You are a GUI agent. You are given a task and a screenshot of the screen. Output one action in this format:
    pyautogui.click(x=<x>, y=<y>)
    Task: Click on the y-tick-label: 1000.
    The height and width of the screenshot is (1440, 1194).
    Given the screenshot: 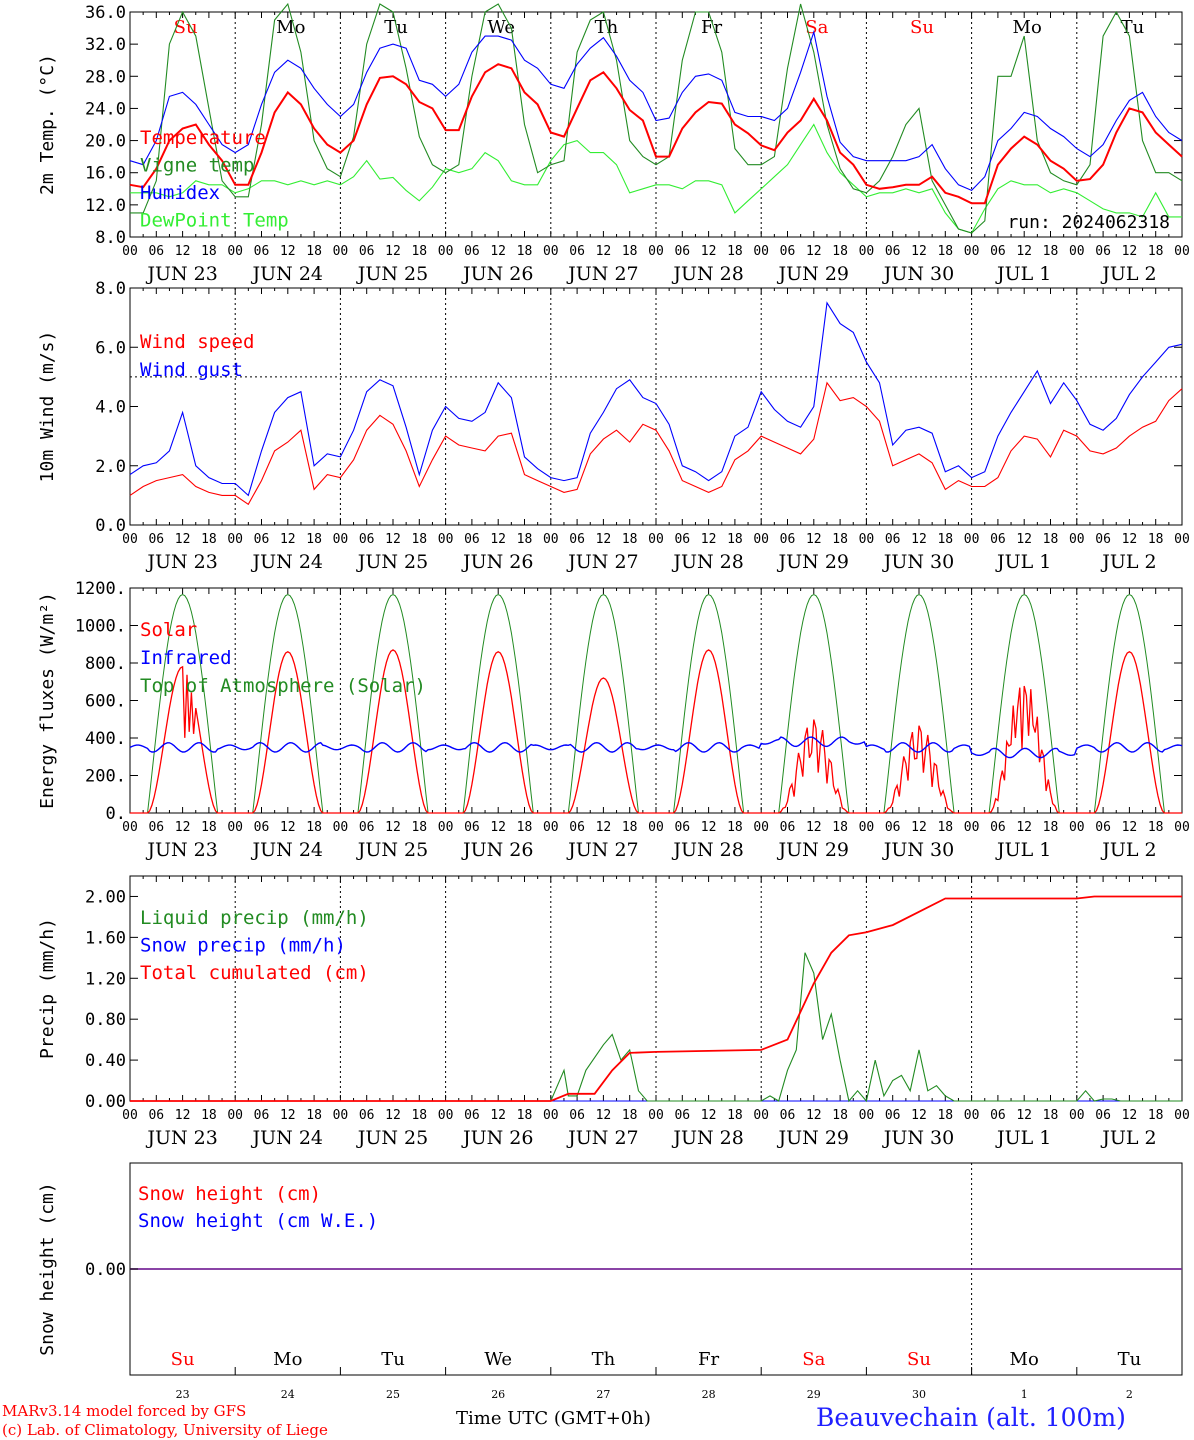 What is the action you would take?
    pyautogui.click(x=100, y=627)
    